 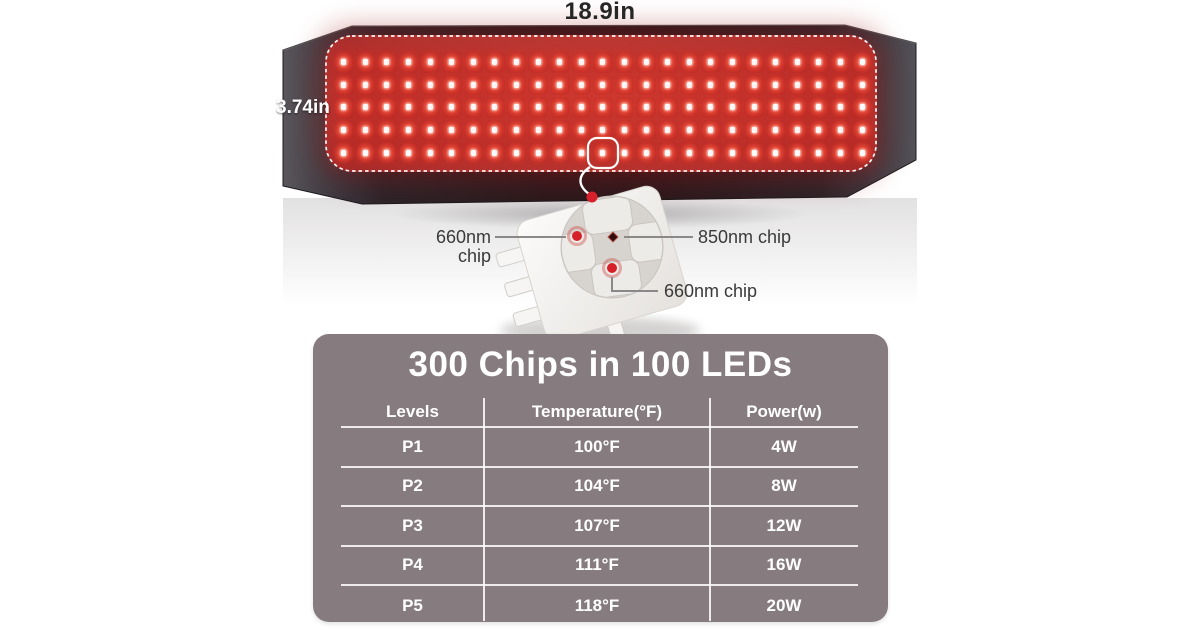 What do you see at coordinates (600, 214) in the screenshot?
I see `belt-drop-shadow` at bounding box center [600, 214].